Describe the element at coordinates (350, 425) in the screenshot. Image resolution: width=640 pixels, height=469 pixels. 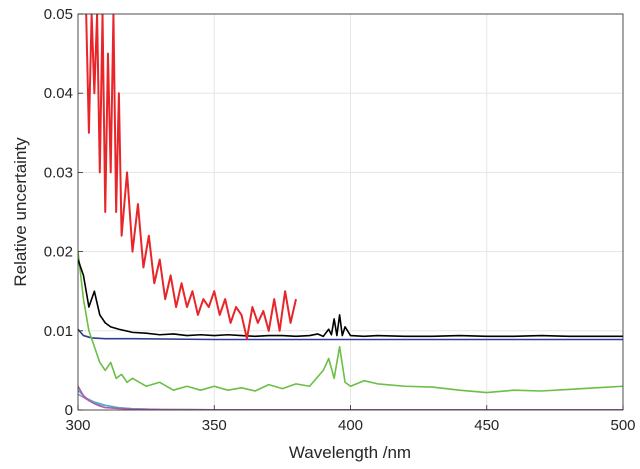
I see `x-tick-label: 400` at that location.